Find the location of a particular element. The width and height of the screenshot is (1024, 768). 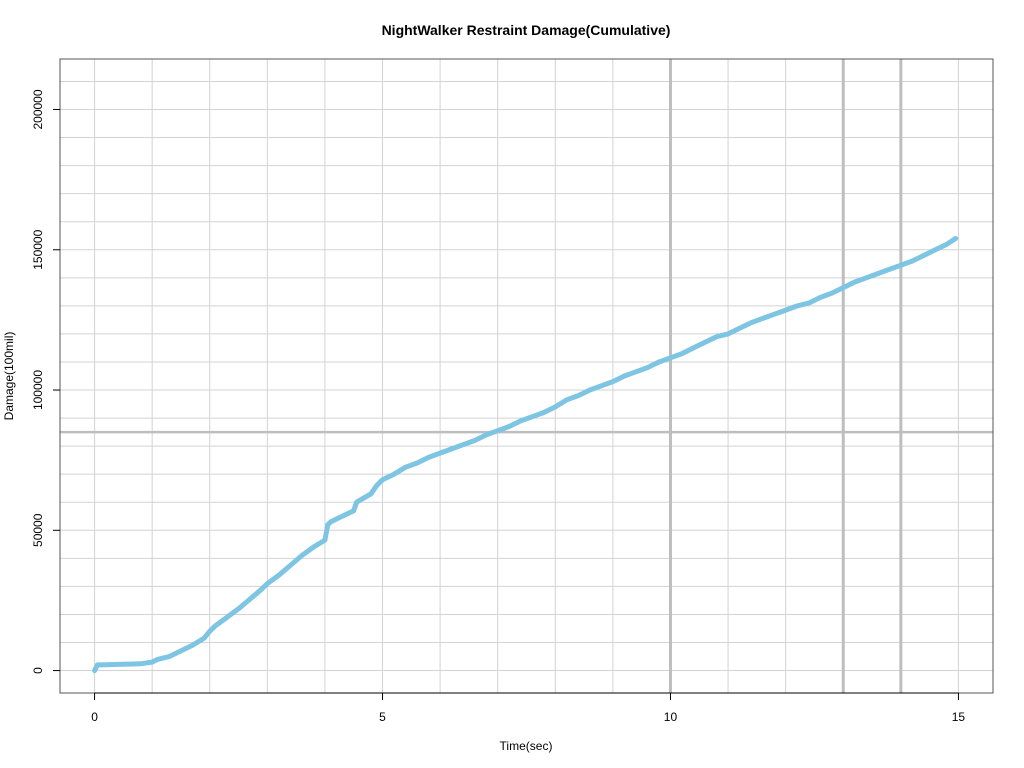

x-tick-label: 15 is located at coordinates (959, 717).